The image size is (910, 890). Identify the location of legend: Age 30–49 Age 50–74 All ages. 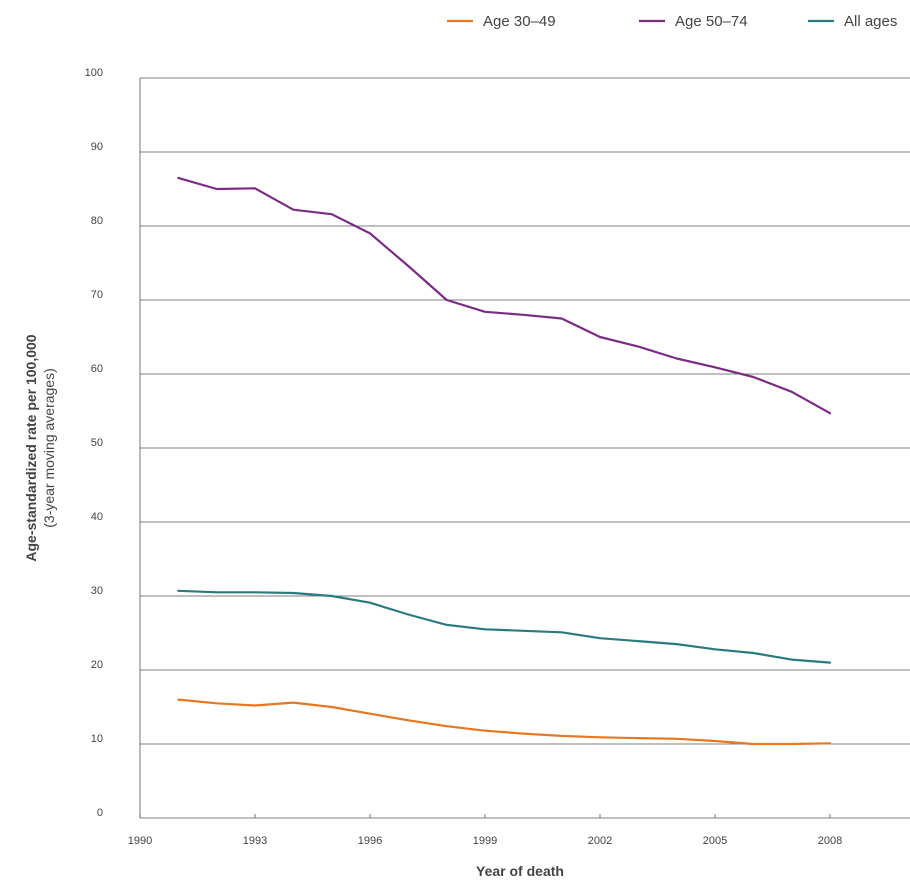
(672, 21).